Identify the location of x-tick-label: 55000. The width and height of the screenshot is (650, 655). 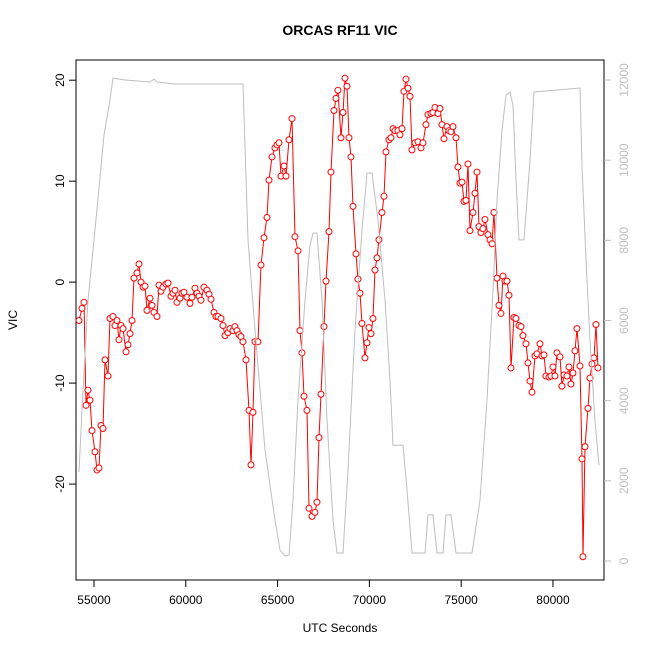
(94, 600).